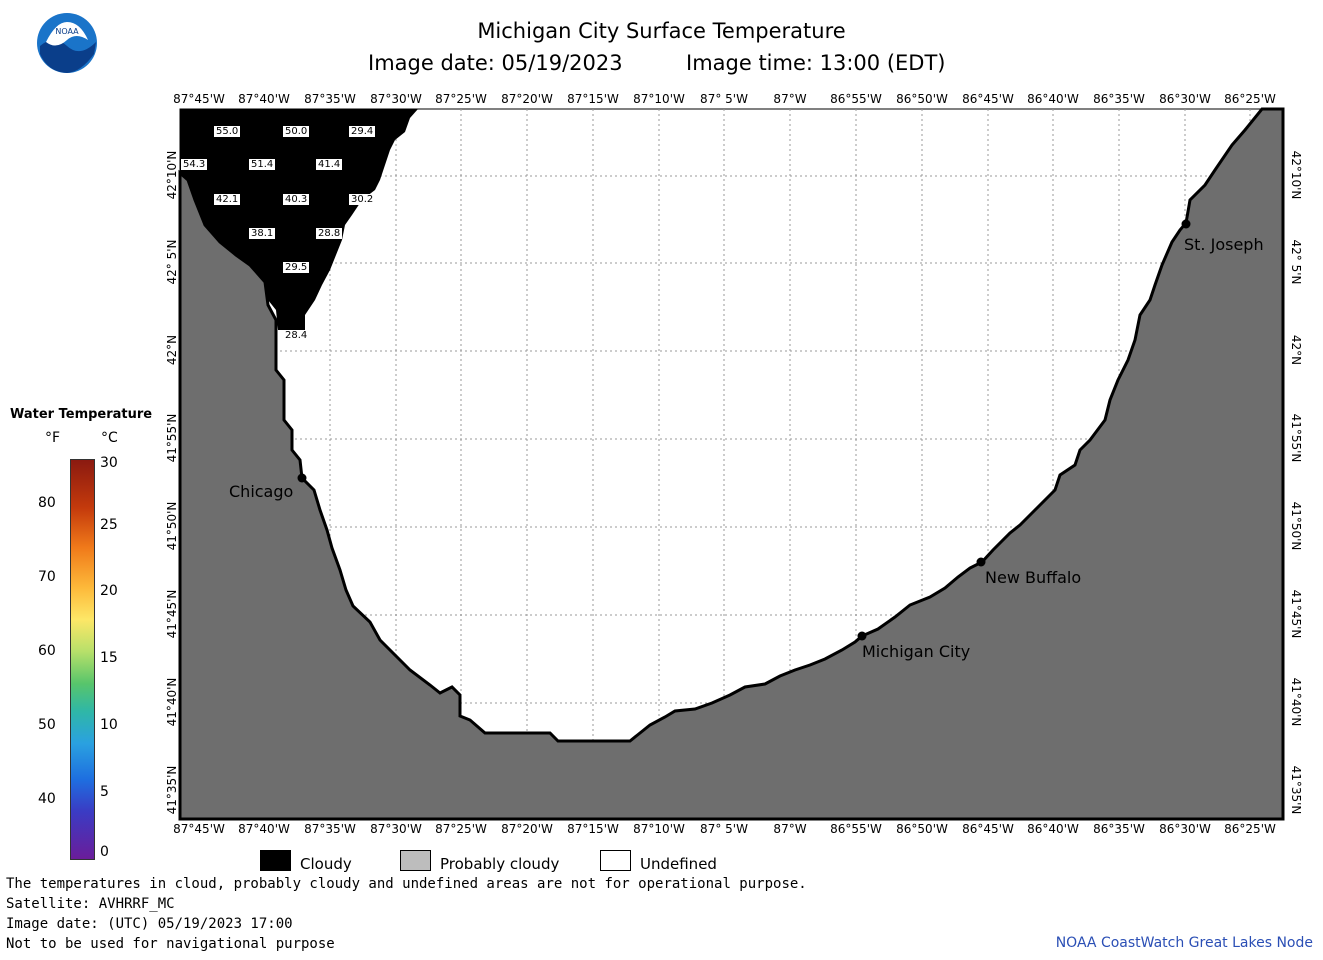  I want to click on lon-label-top: 87°30'W, so click(396, 99).